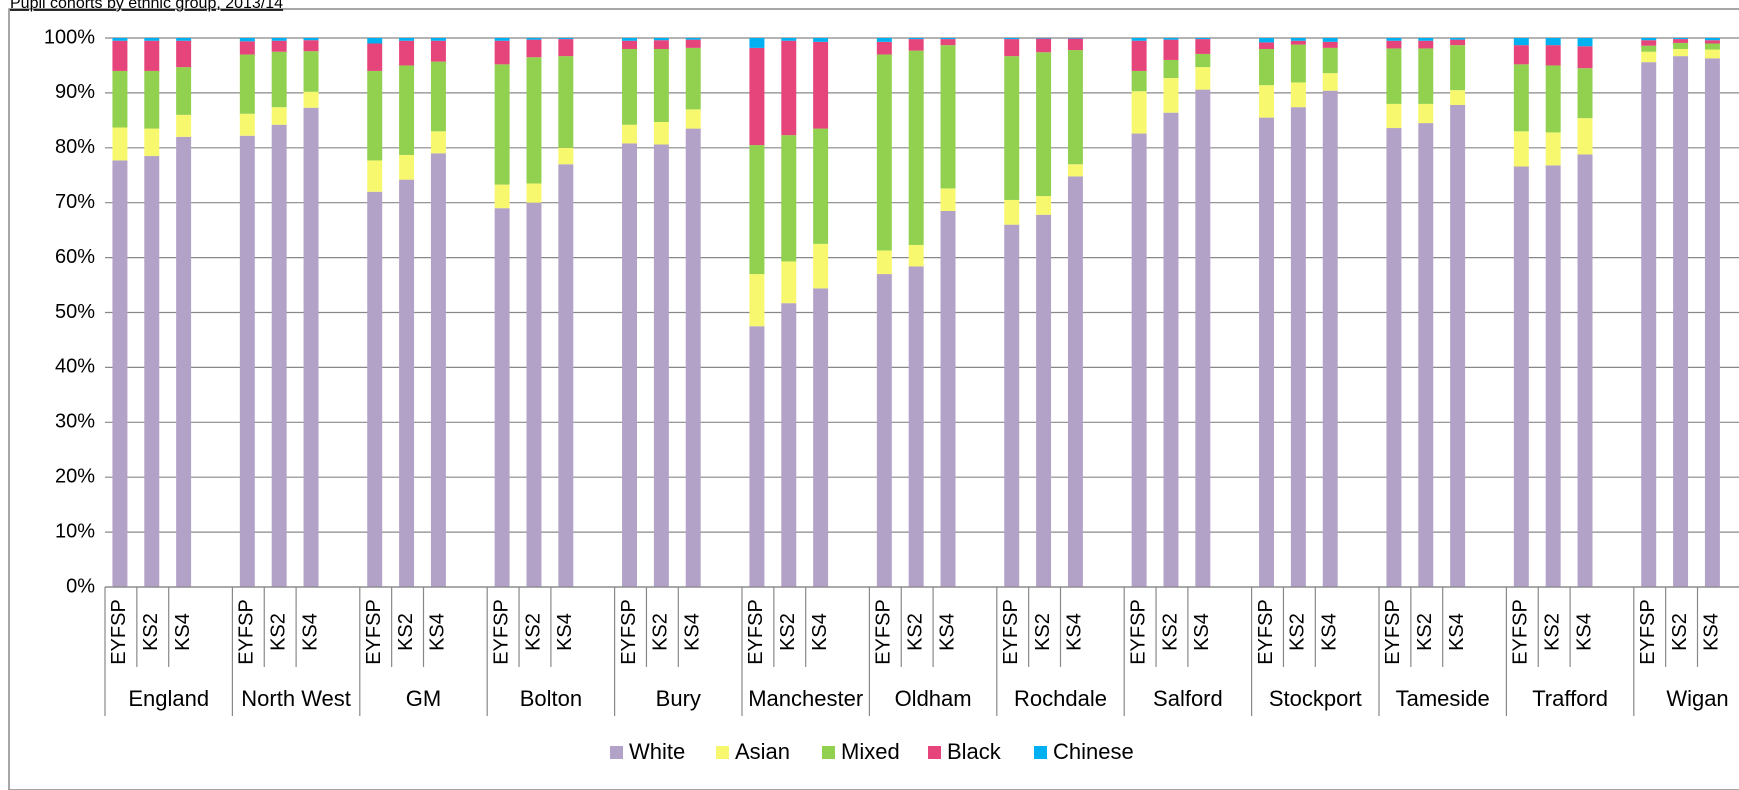 The width and height of the screenshot is (1739, 790). Describe the element at coordinates (870, 751) in the screenshot. I see `legend-label: Mixed` at that location.